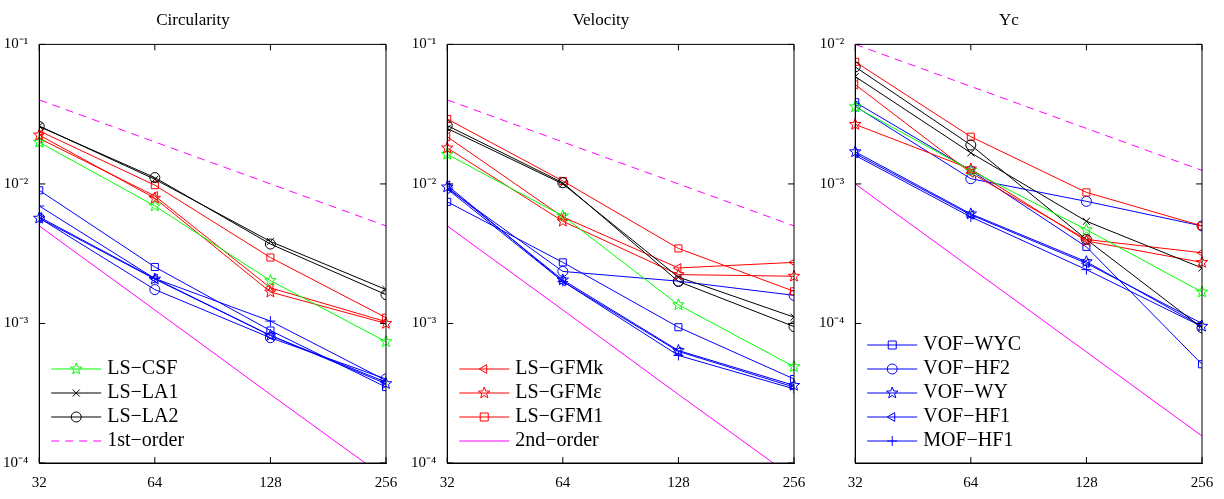  Describe the element at coordinates (967, 415) in the screenshot. I see `legend-label: VOF−HF1` at that location.